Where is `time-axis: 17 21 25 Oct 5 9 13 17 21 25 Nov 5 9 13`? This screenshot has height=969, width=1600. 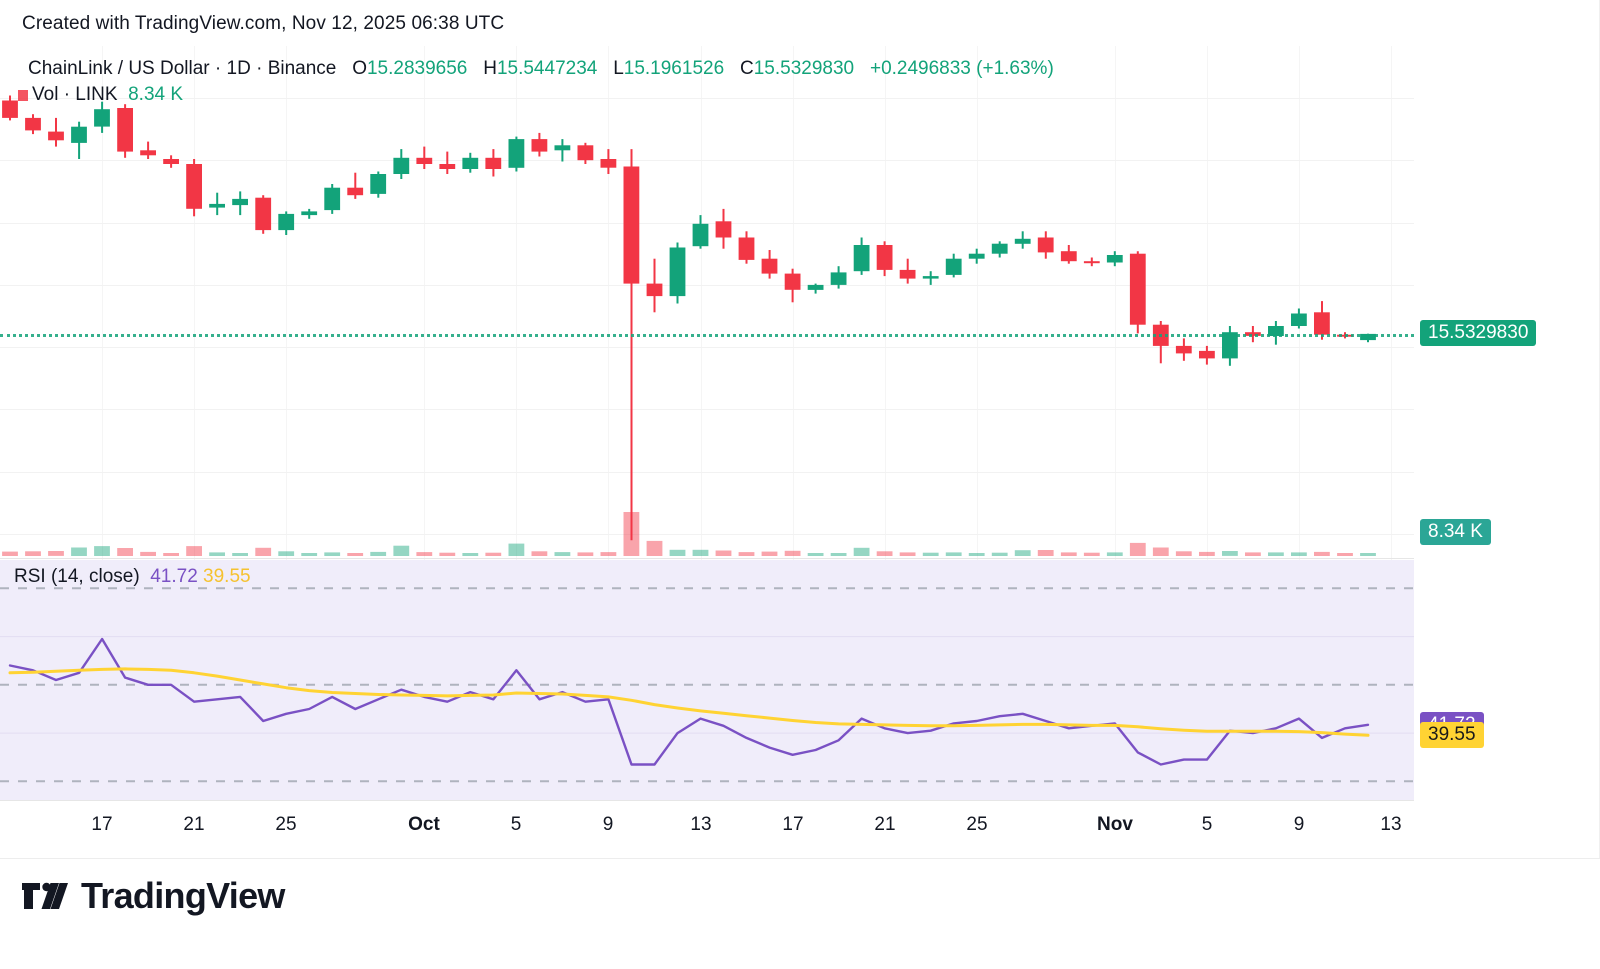
time-axis: 17 21 25 Oct 5 9 13 17 21 25 Nov 5 9 13 is located at coordinates (707, 829).